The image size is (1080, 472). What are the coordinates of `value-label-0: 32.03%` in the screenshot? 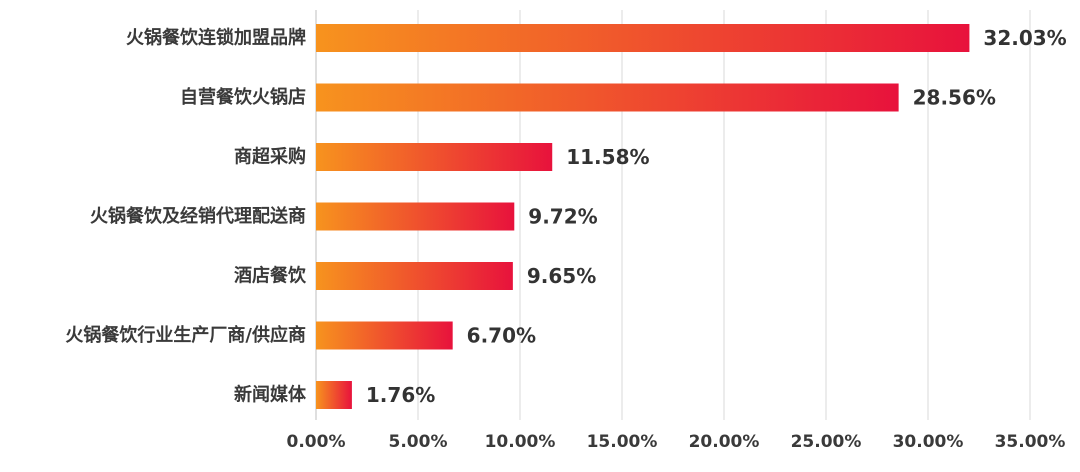 It's located at (1024, 38).